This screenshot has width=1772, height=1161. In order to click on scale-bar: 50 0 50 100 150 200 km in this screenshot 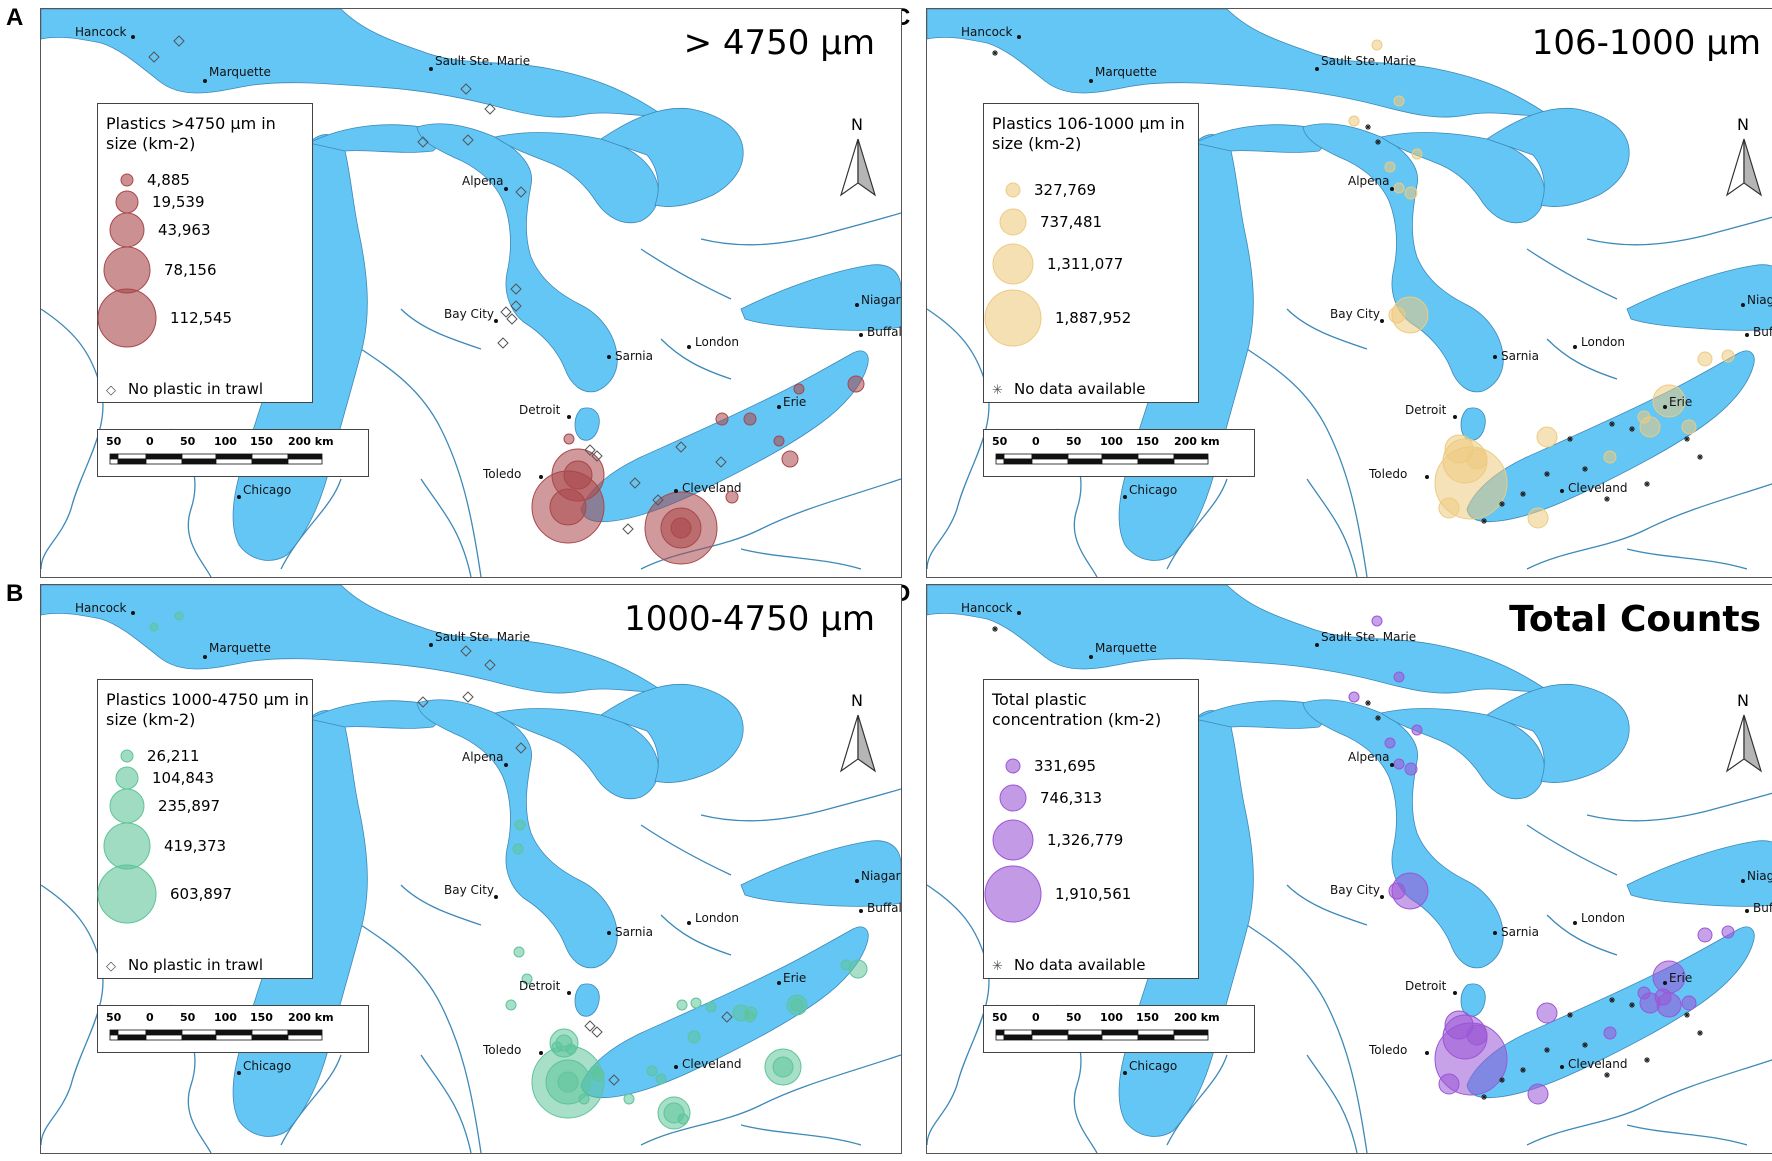, I will do `click(233, 453)`.